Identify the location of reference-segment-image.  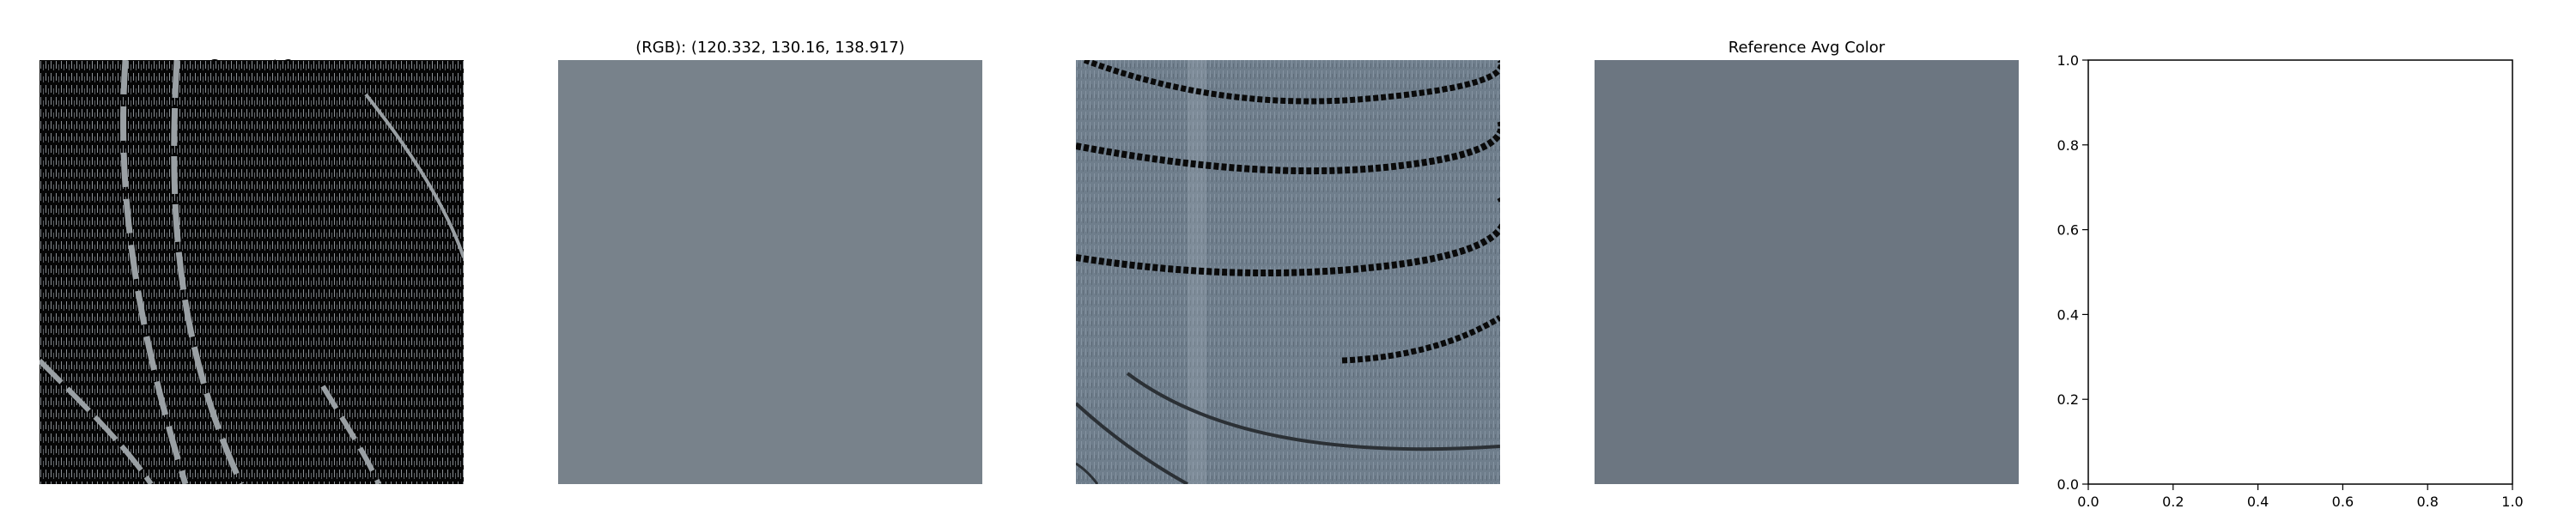
(1288, 272).